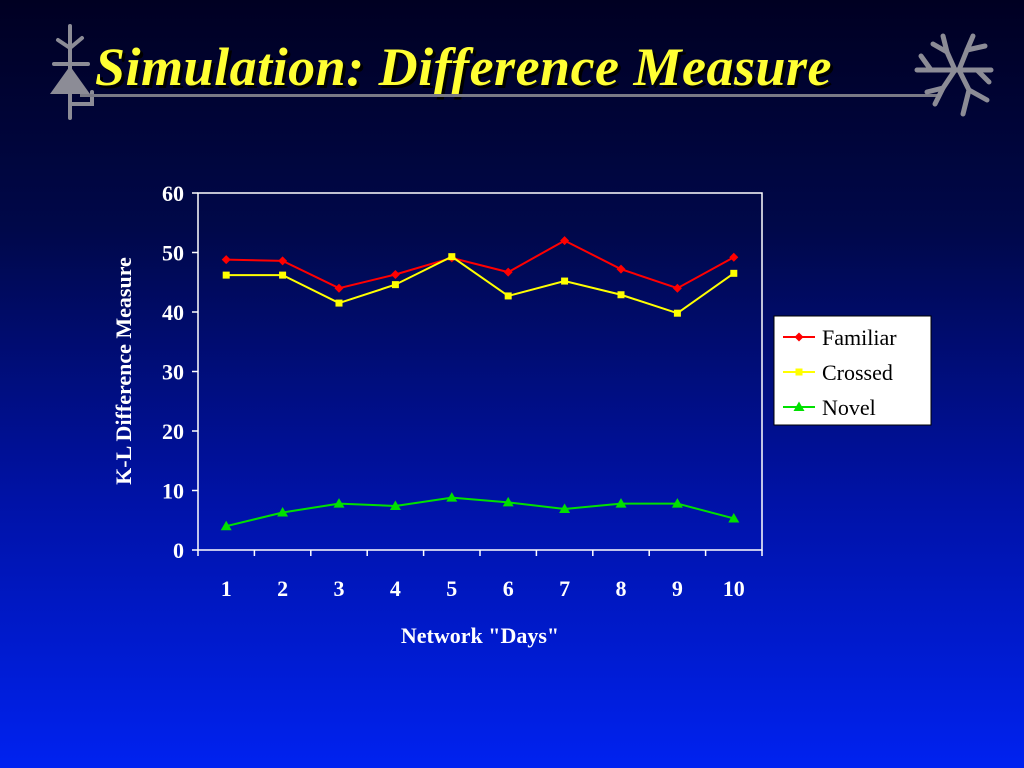 The image size is (1024, 768). I want to click on title-underline, so click(510, 95).